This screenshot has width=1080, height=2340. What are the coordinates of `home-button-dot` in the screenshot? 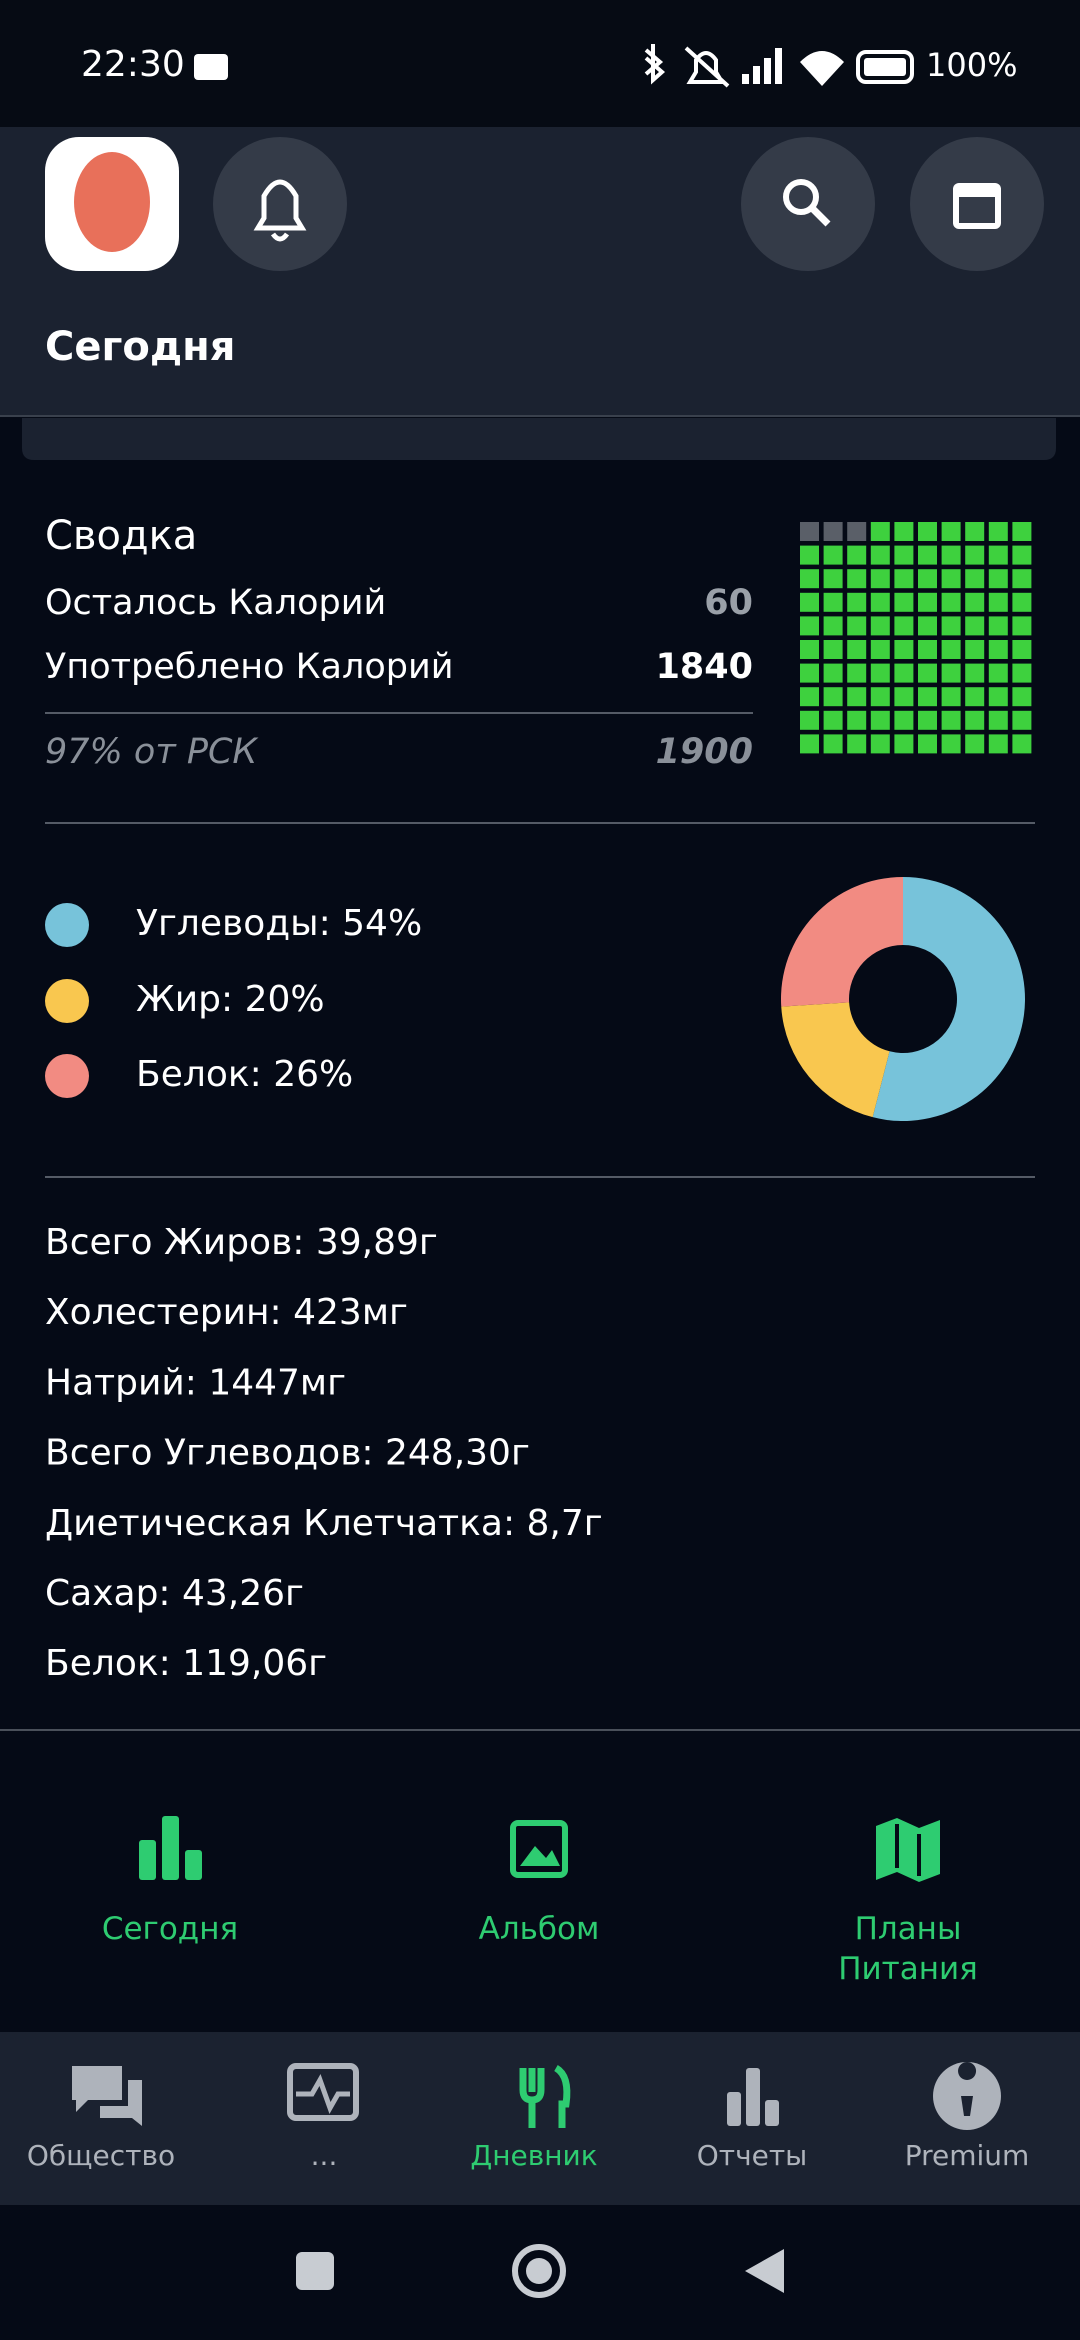 It's located at (539, 2271).